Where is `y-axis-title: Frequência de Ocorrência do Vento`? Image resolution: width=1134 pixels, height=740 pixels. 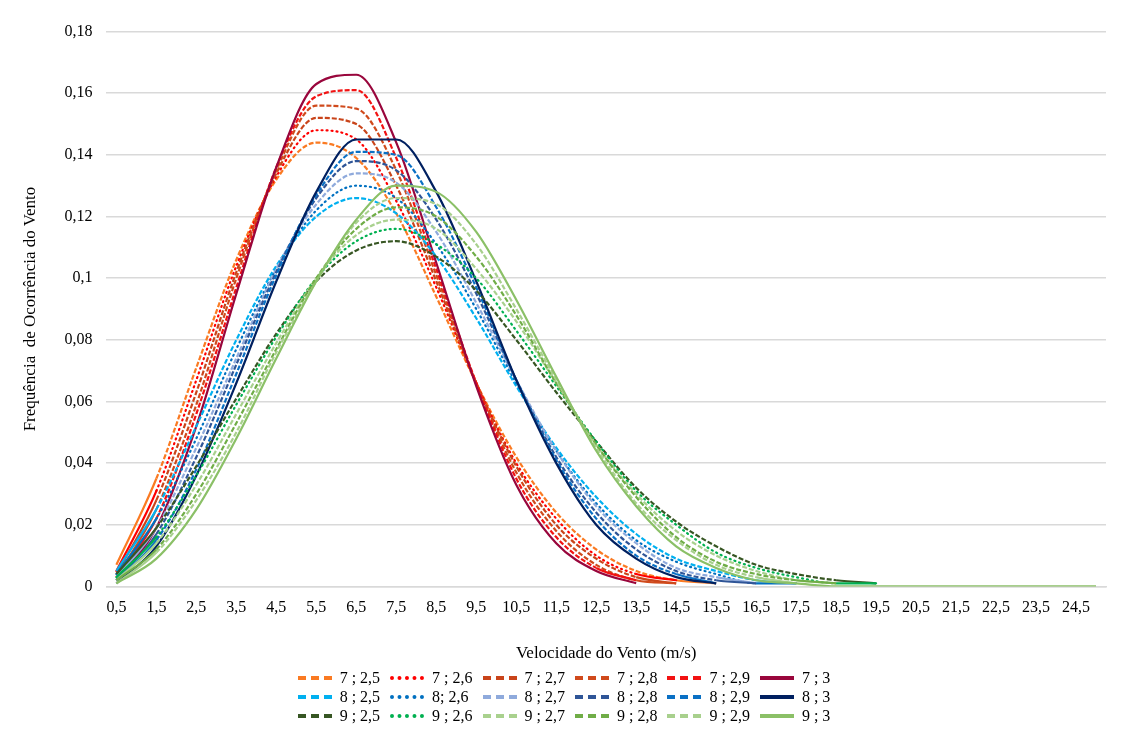
y-axis-title: Frequência de Ocorrência do Vento is located at coordinates (29, 309).